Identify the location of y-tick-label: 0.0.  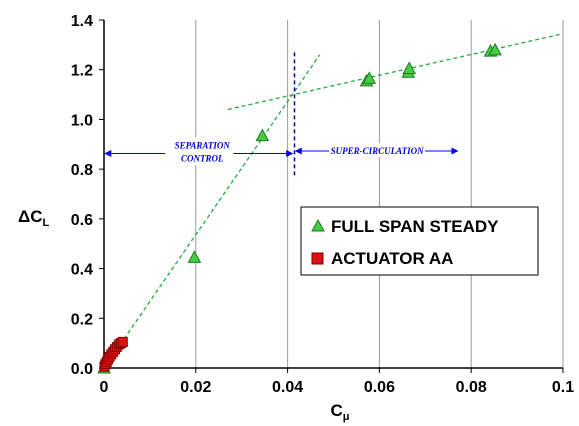
(82, 369).